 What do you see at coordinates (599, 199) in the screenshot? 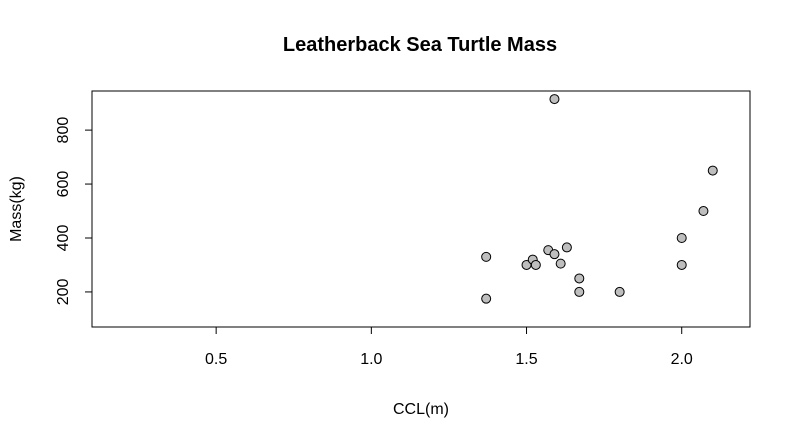
I see `data-points` at bounding box center [599, 199].